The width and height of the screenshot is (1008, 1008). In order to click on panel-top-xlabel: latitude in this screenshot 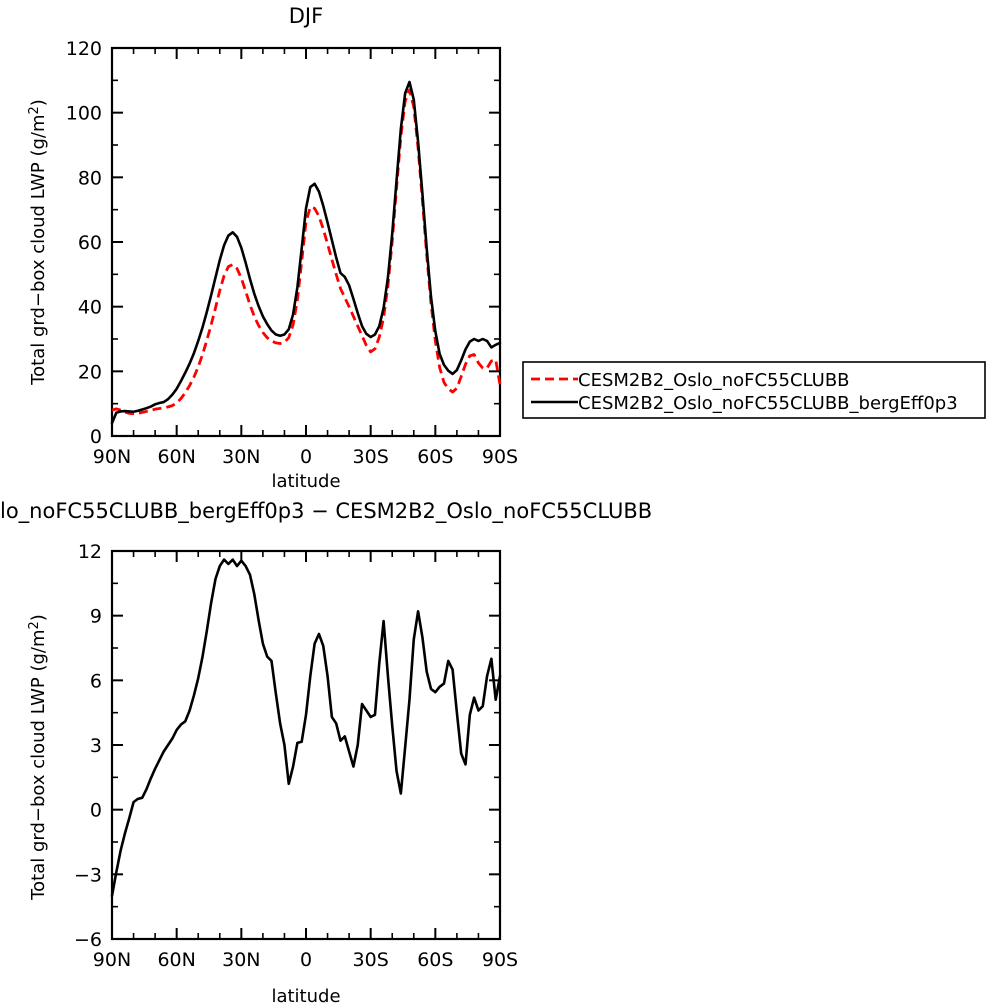, I will do `click(305, 481)`.